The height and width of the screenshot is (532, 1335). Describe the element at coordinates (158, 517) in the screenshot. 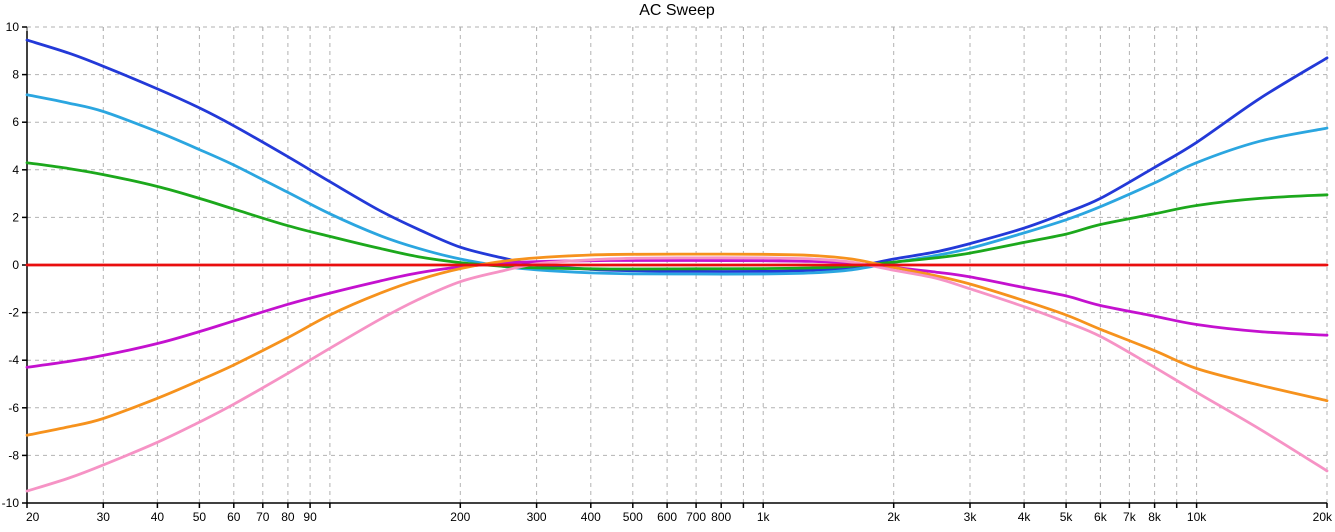

I see `x-tick-label: 40` at that location.